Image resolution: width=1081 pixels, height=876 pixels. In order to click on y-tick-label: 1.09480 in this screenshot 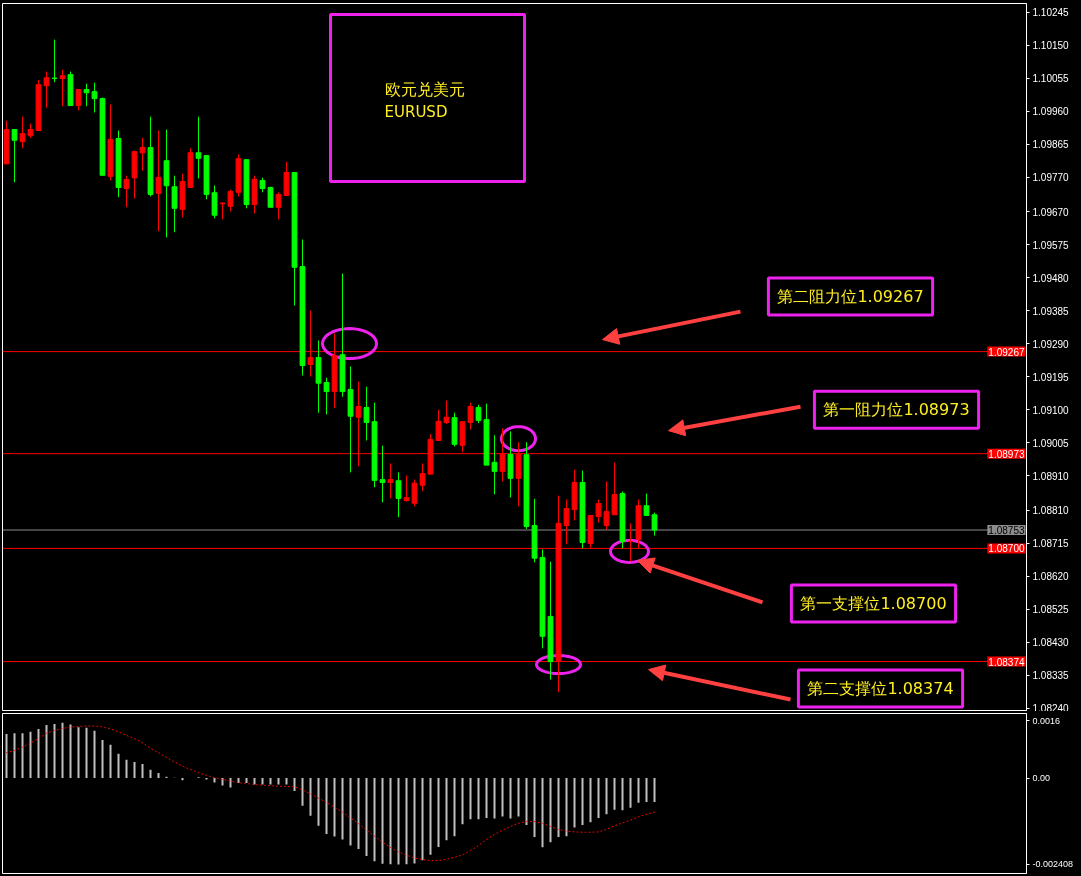, I will do `click(1051, 278)`.